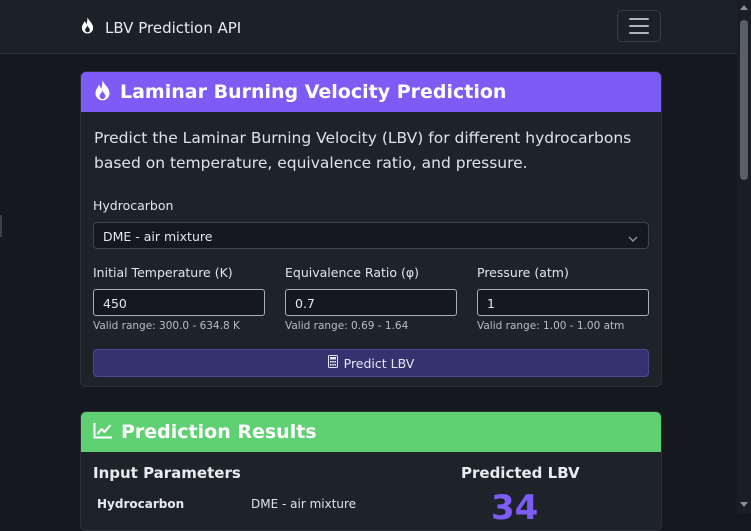  Describe the element at coordinates (103, 432) in the screenshot. I see `chart-line-icon` at that location.